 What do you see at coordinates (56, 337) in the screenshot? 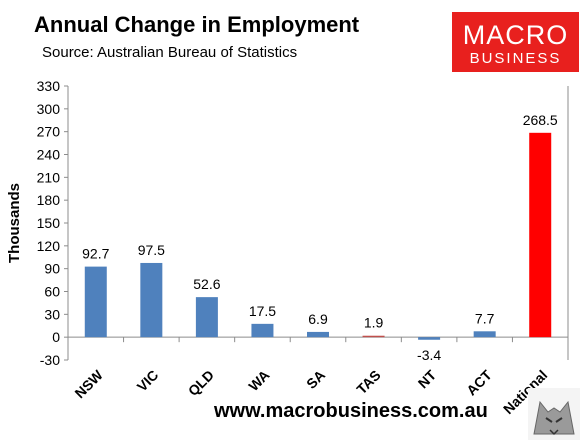
I see `y-tick-label: 0` at bounding box center [56, 337].